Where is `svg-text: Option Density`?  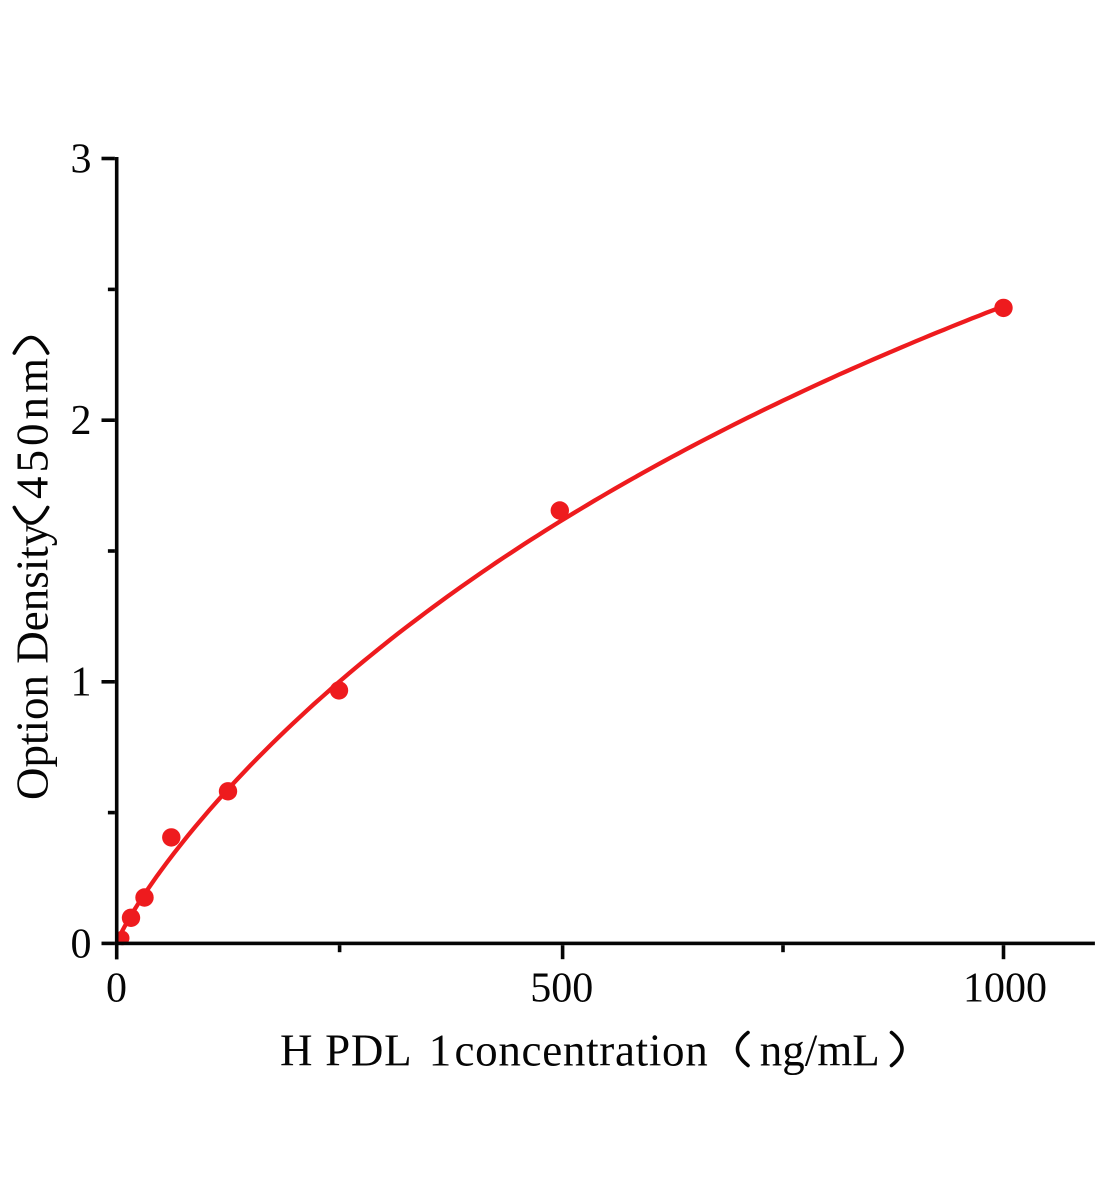
svg-text: Option Density is located at coordinates (33, 661).